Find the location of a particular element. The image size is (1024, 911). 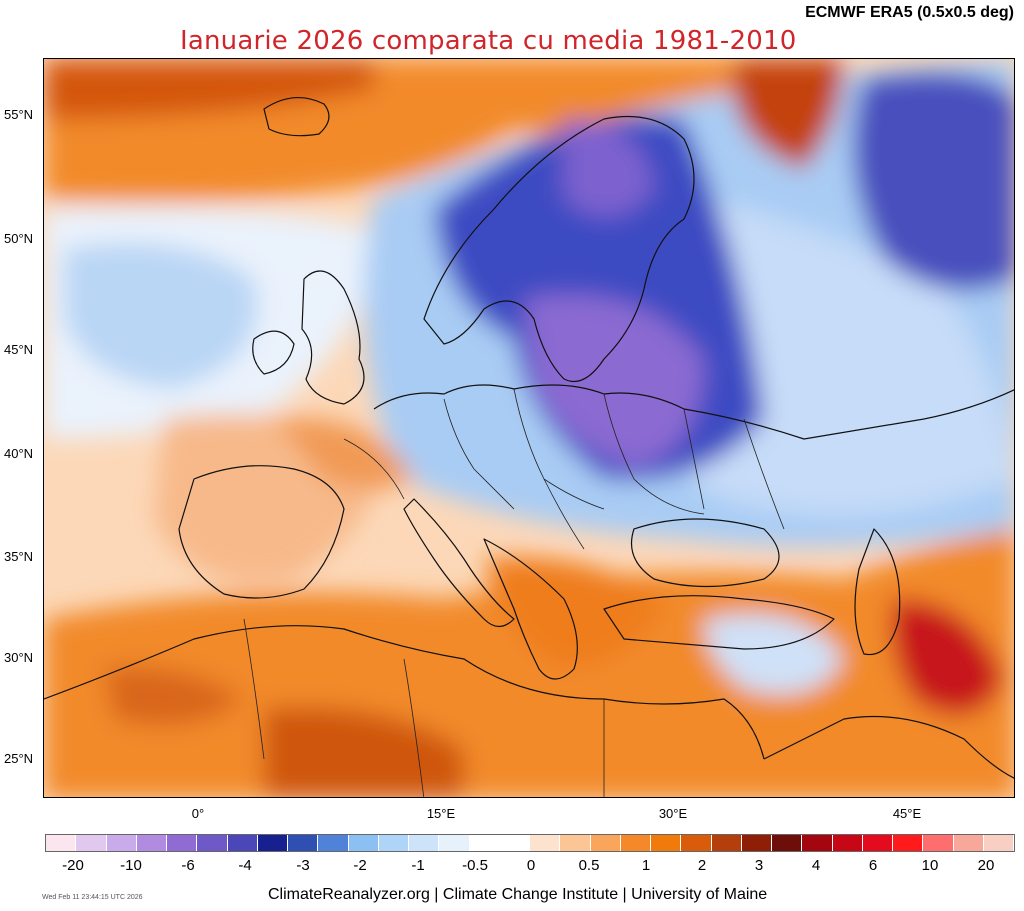

lon-label-0: 0° is located at coordinates (198, 813).